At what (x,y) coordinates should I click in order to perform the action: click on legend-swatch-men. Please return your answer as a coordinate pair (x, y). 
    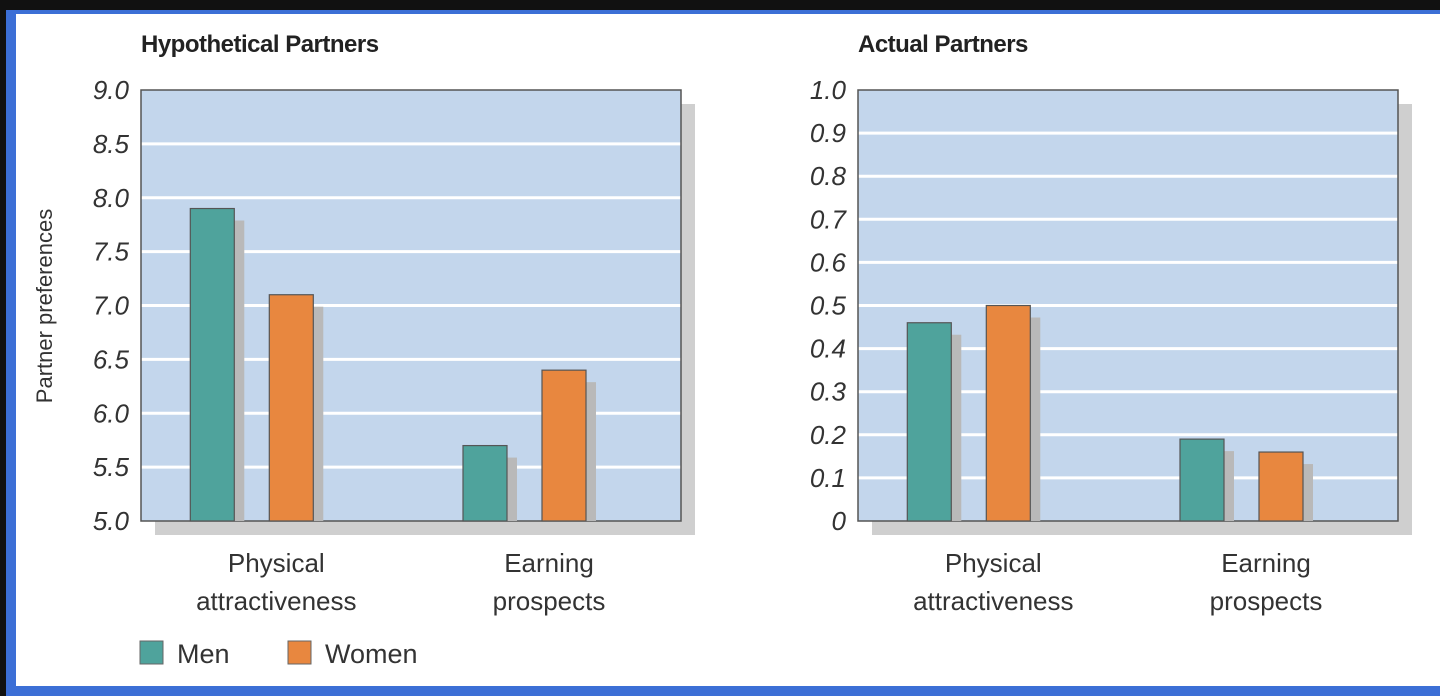
    Looking at the image, I should click on (151, 652).